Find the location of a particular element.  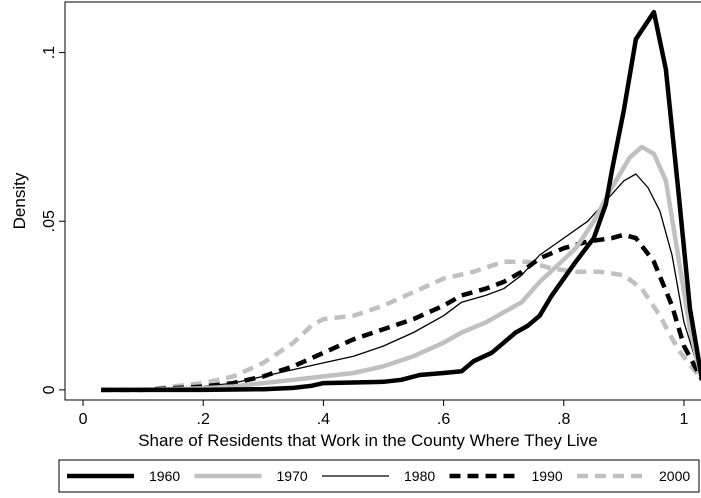

legend: 1960 1970 1980 1990 2000 is located at coordinates (378, 476).